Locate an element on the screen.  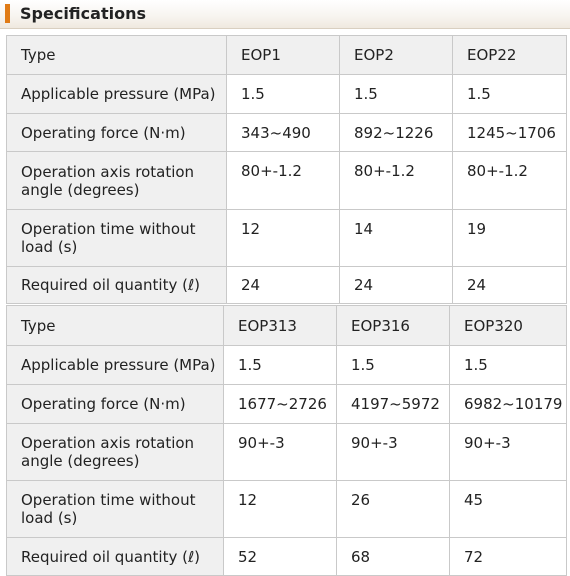
value-cell: 26 is located at coordinates (393, 509).